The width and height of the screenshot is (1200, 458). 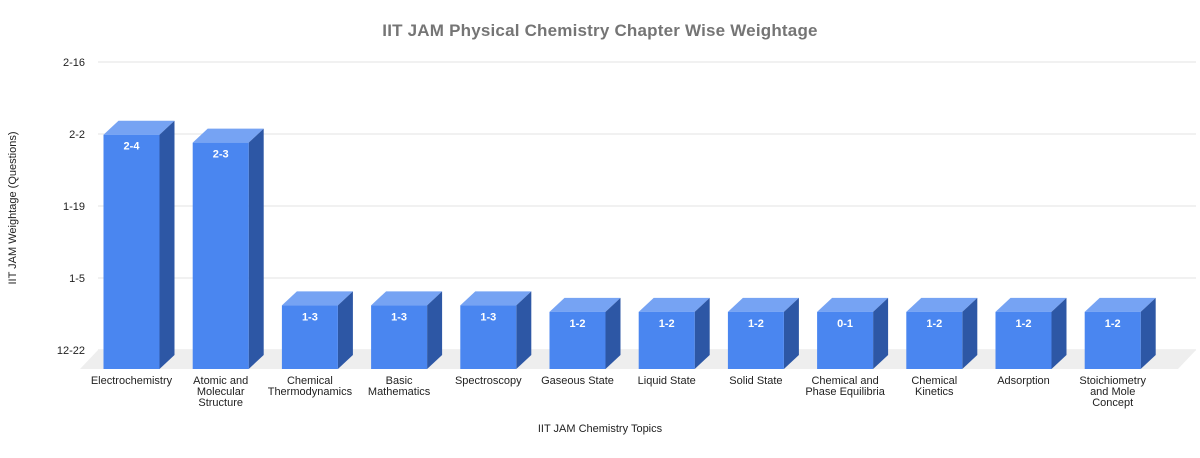 I want to click on x-category-label: Phase Equilibria, so click(x=845, y=392).